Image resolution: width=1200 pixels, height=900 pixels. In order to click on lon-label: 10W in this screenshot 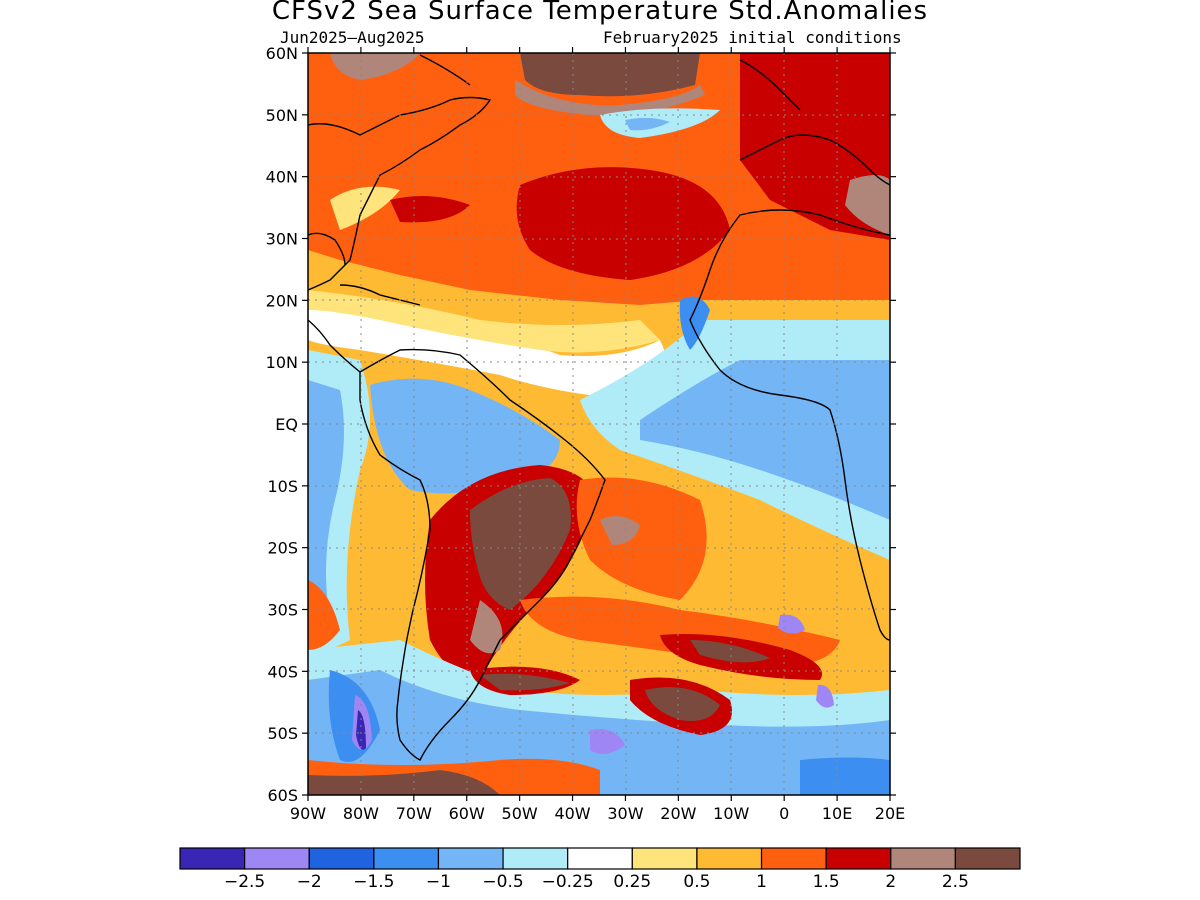, I will do `click(731, 813)`.